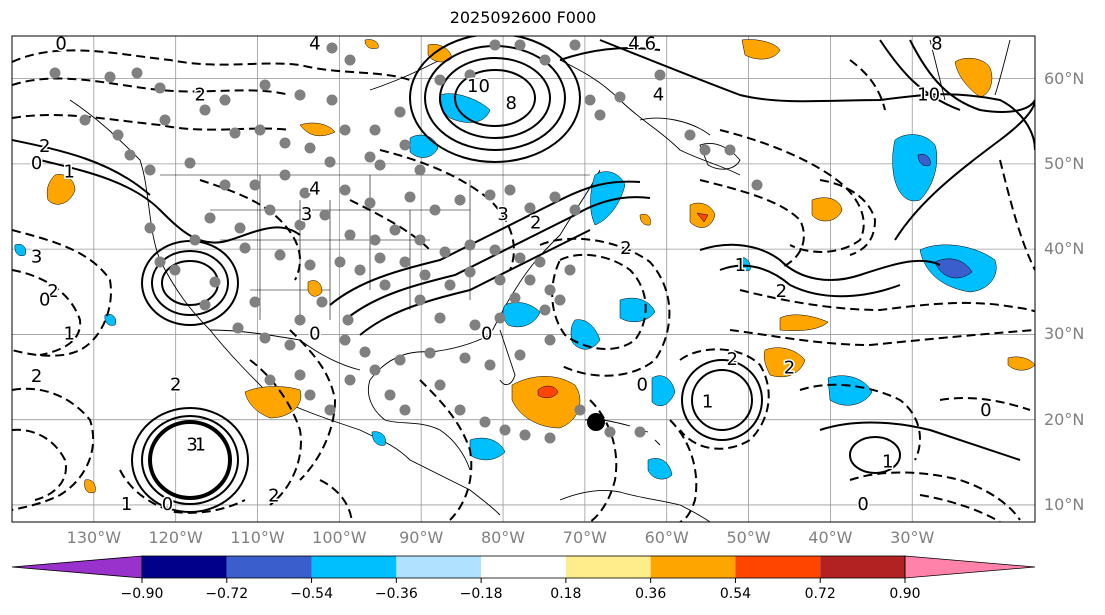 This screenshot has height=615, width=1105. I want to click on contour-label: 6, so click(650, 44).